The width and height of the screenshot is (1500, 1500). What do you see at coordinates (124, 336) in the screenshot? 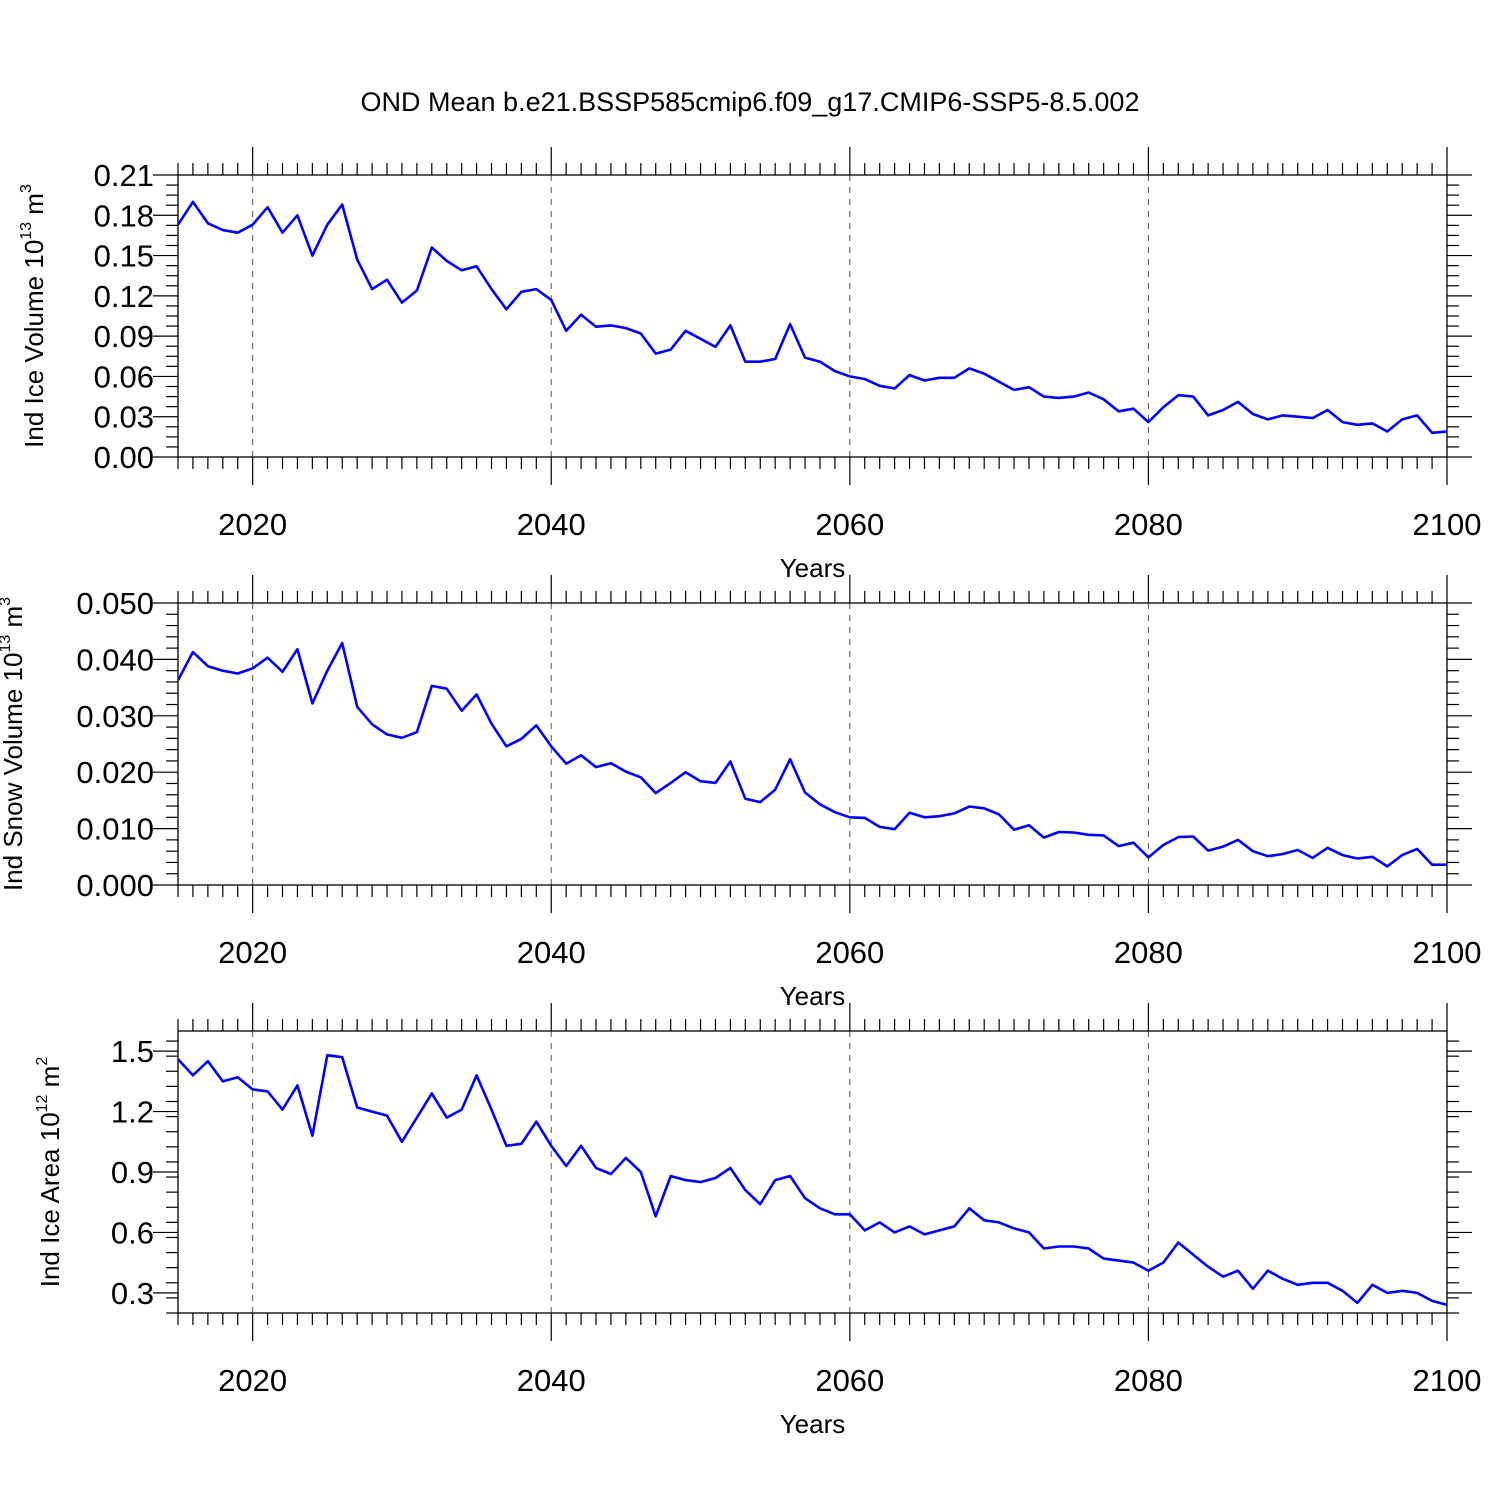
I see `y-tick-label: 0.09` at bounding box center [124, 336].